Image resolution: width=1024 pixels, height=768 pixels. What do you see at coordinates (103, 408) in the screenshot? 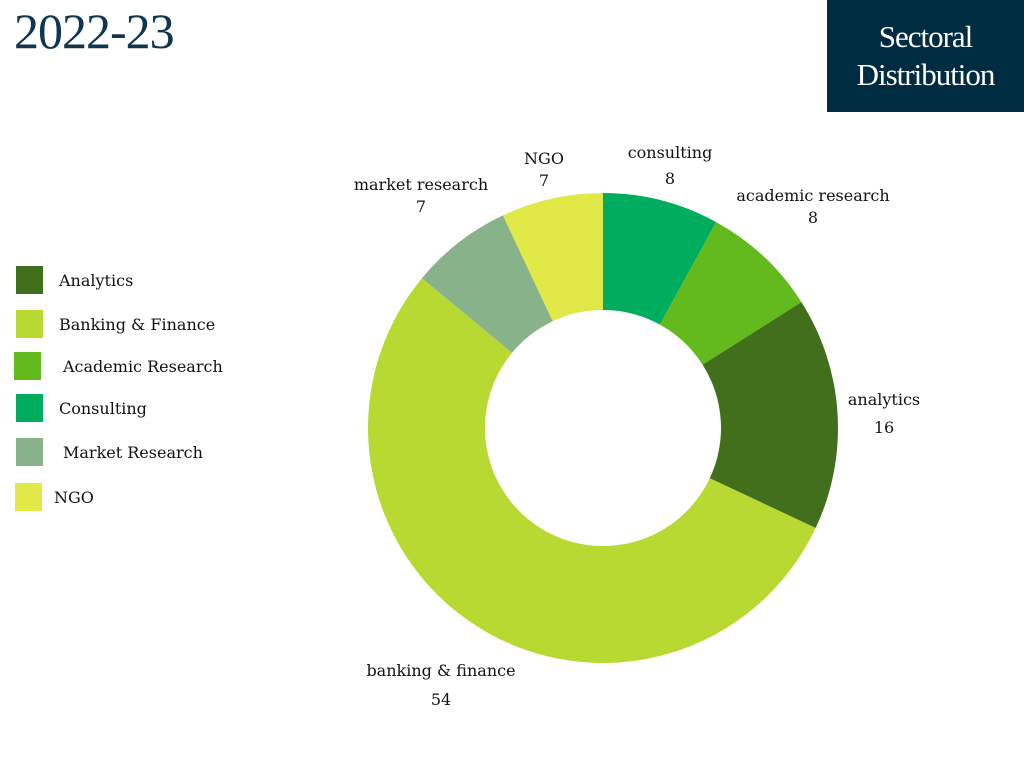
I see `legend-label: Consulting` at bounding box center [103, 408].